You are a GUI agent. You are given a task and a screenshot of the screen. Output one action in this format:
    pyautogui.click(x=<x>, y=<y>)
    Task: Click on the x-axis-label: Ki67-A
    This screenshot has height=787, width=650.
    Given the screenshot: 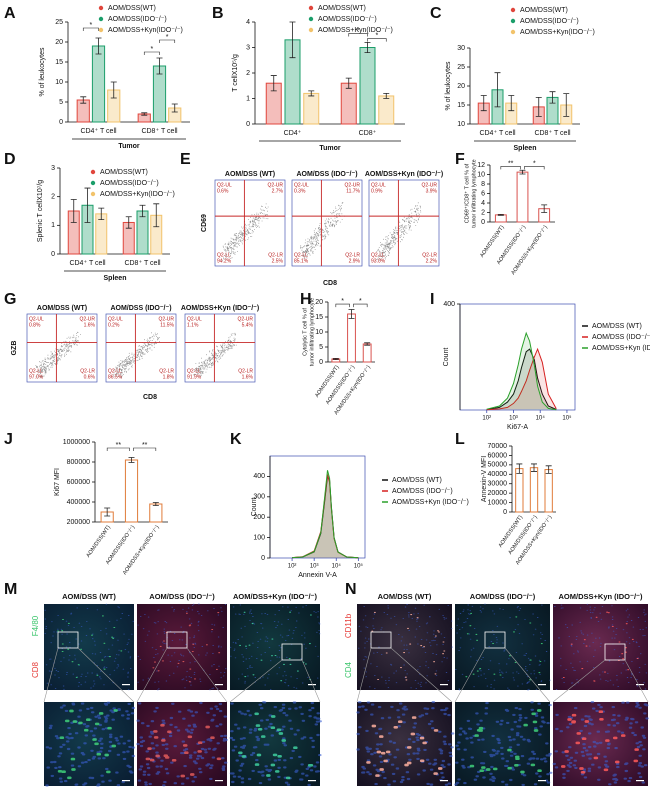 What is the action you would take?
    pyautogui.click(x=517, y=427)
    